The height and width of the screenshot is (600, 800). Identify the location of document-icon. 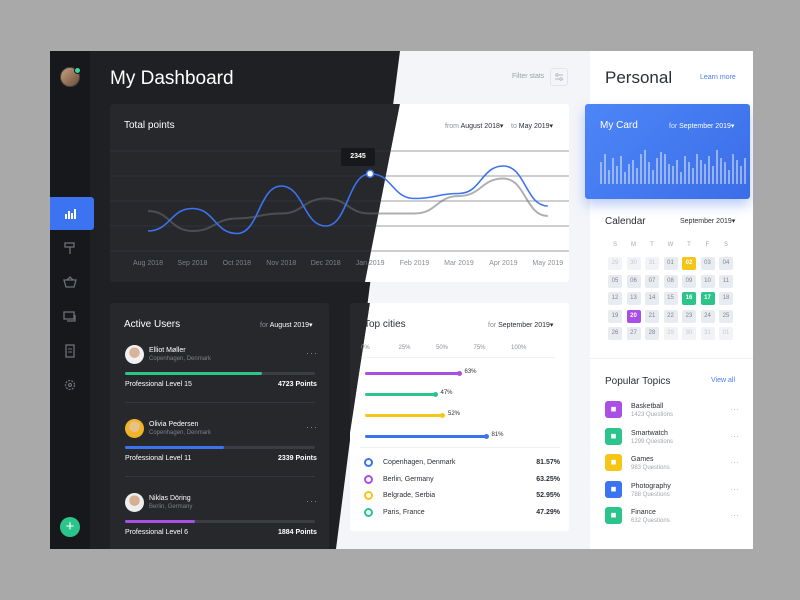
(70, 351).